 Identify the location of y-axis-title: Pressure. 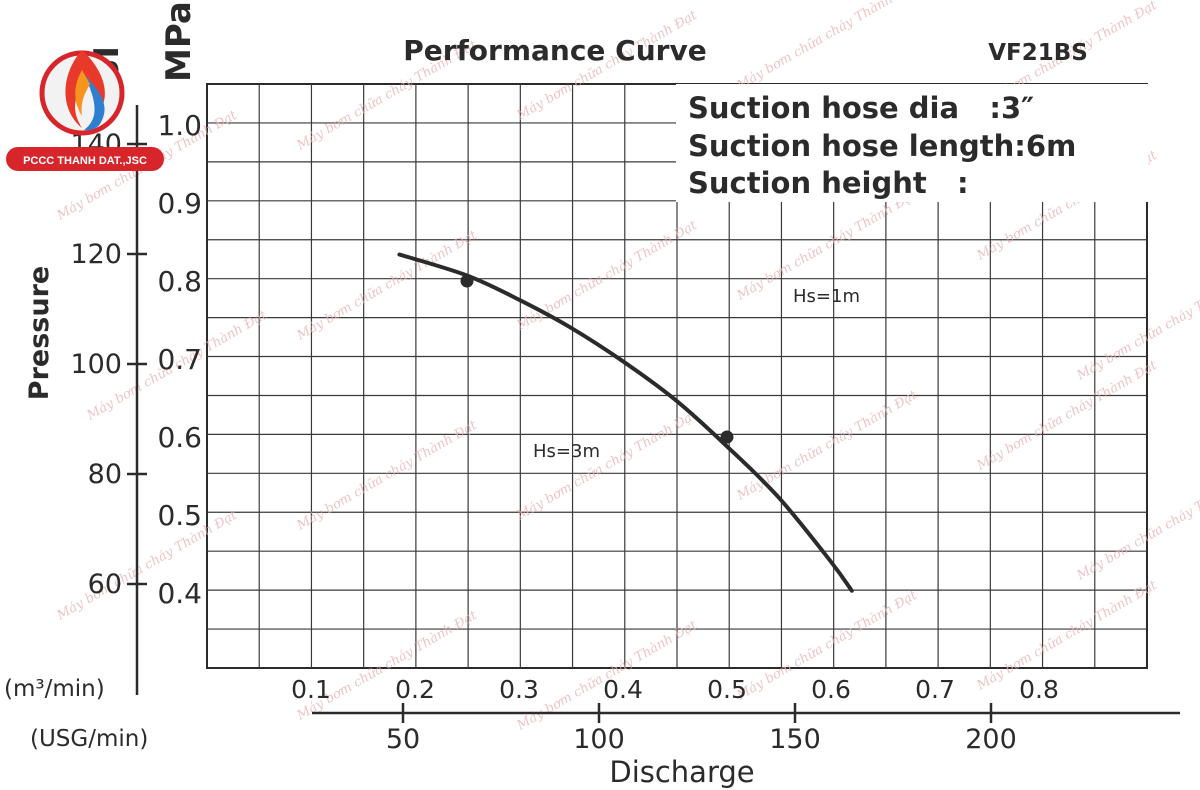
(39, 333).